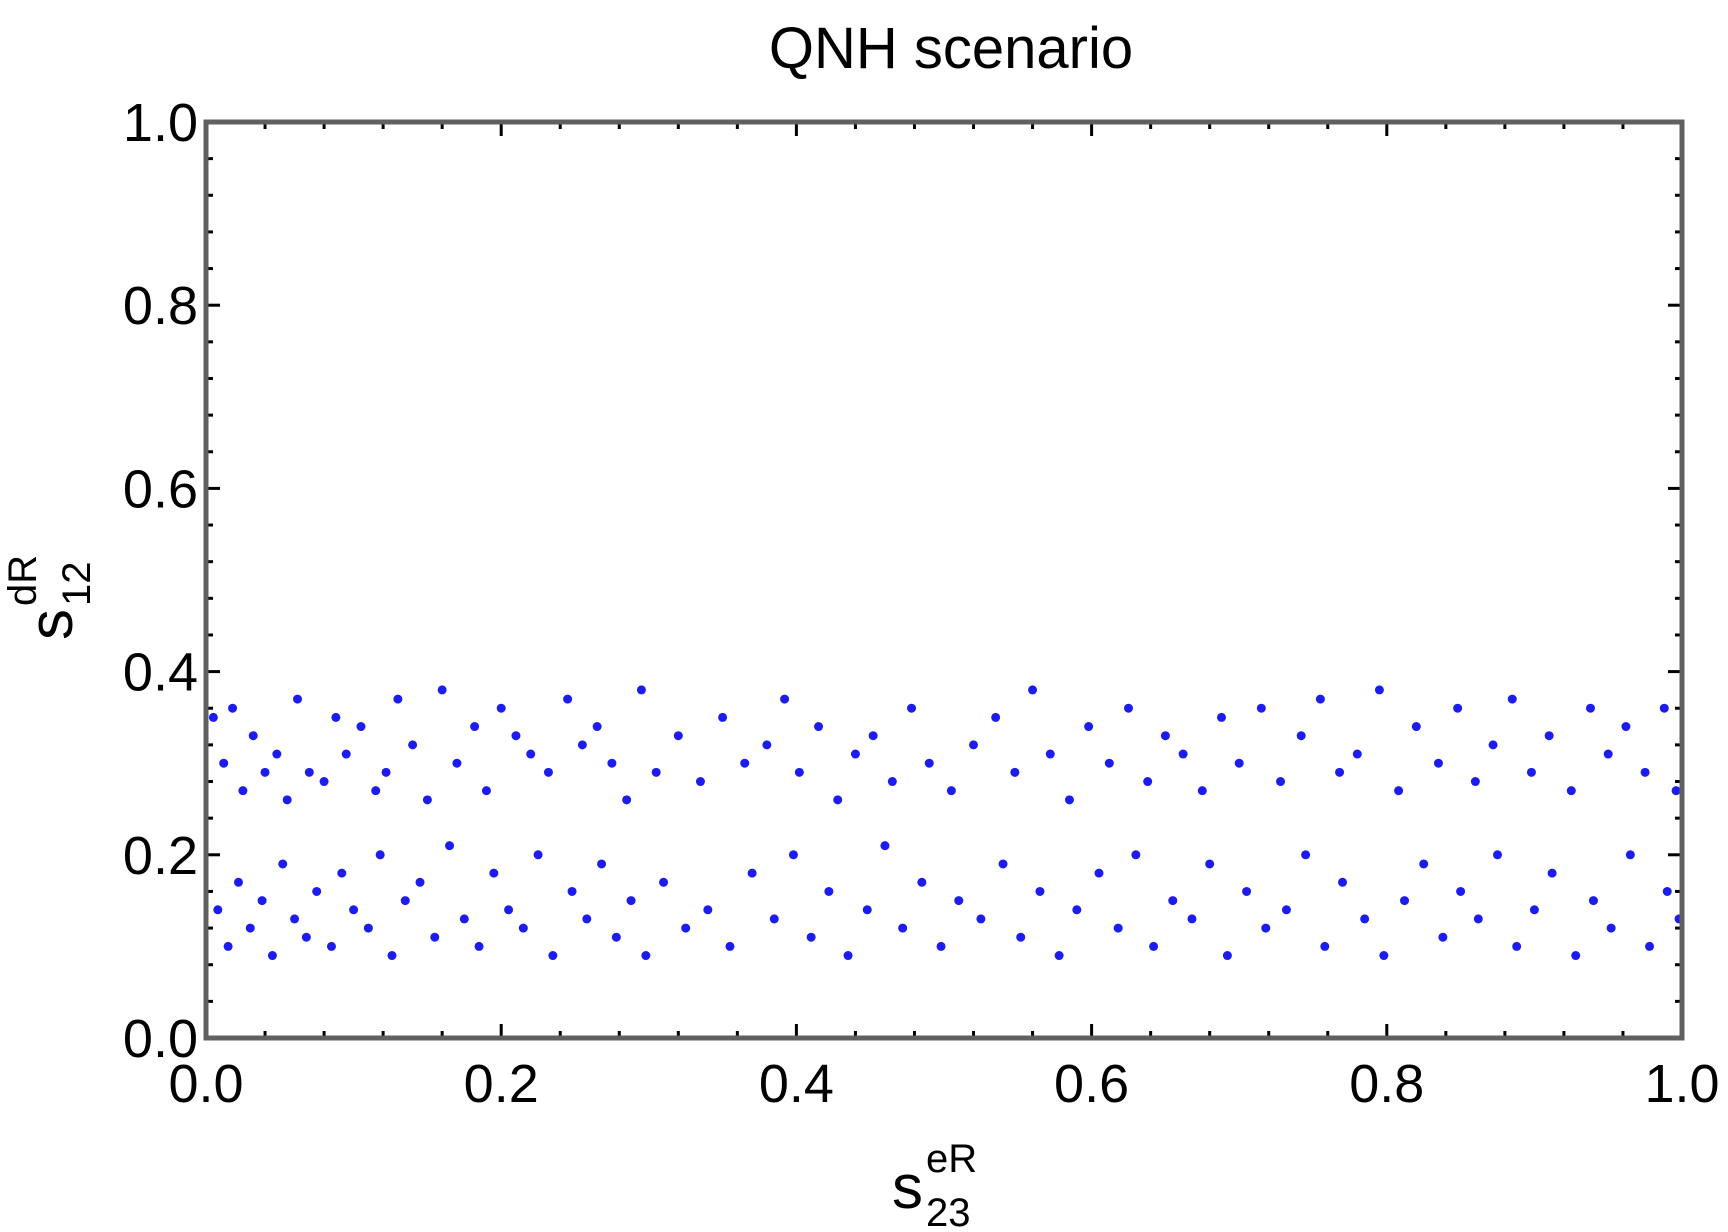 The image size is (1728, 1232). What do you see at coordinates (160, 673) in the screenshot?
I see `y-tick-label: 0.4` at bounding box center [160, 673].